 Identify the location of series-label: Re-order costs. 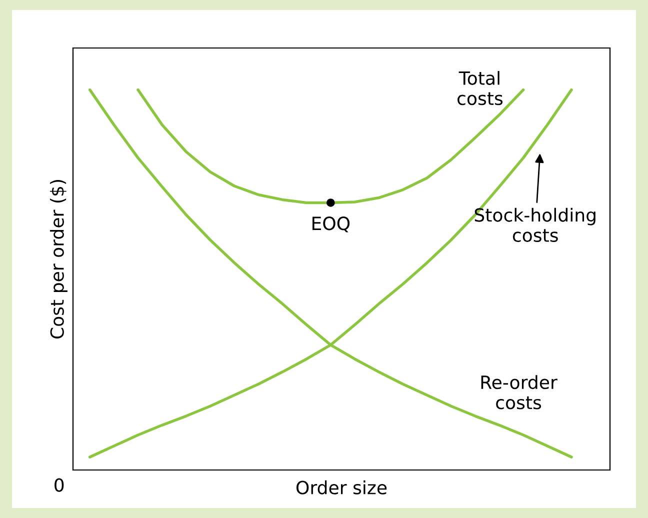
(519, 392).